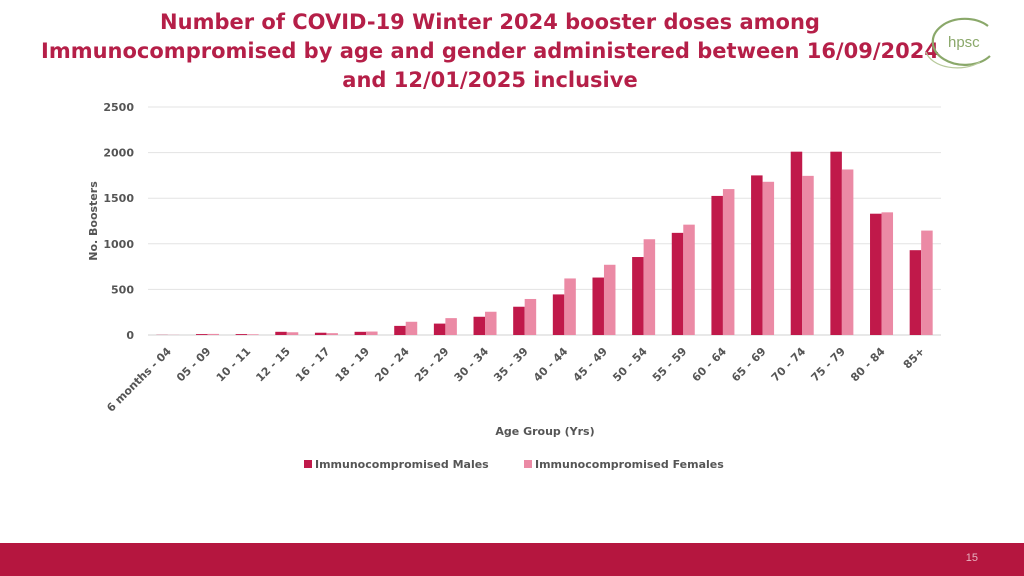 This screenshot has height=576, width=1024. I want to click on y-tick-label: 2500, so click(118, 107).